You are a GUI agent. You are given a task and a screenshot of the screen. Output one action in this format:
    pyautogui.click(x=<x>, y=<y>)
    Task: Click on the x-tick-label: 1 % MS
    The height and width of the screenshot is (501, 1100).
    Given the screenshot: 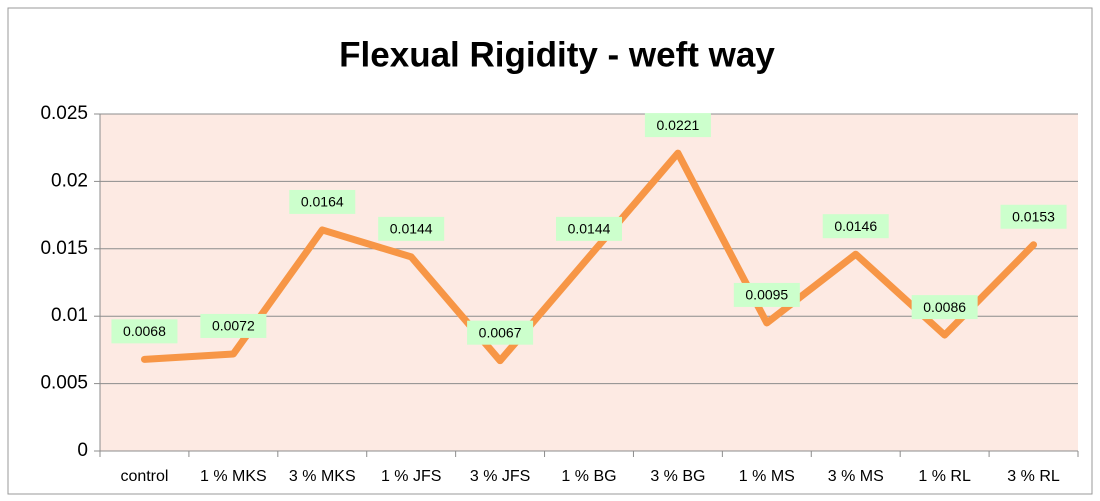 What is the action you would take?
    pyautogui.click(x=767, y=476)
    